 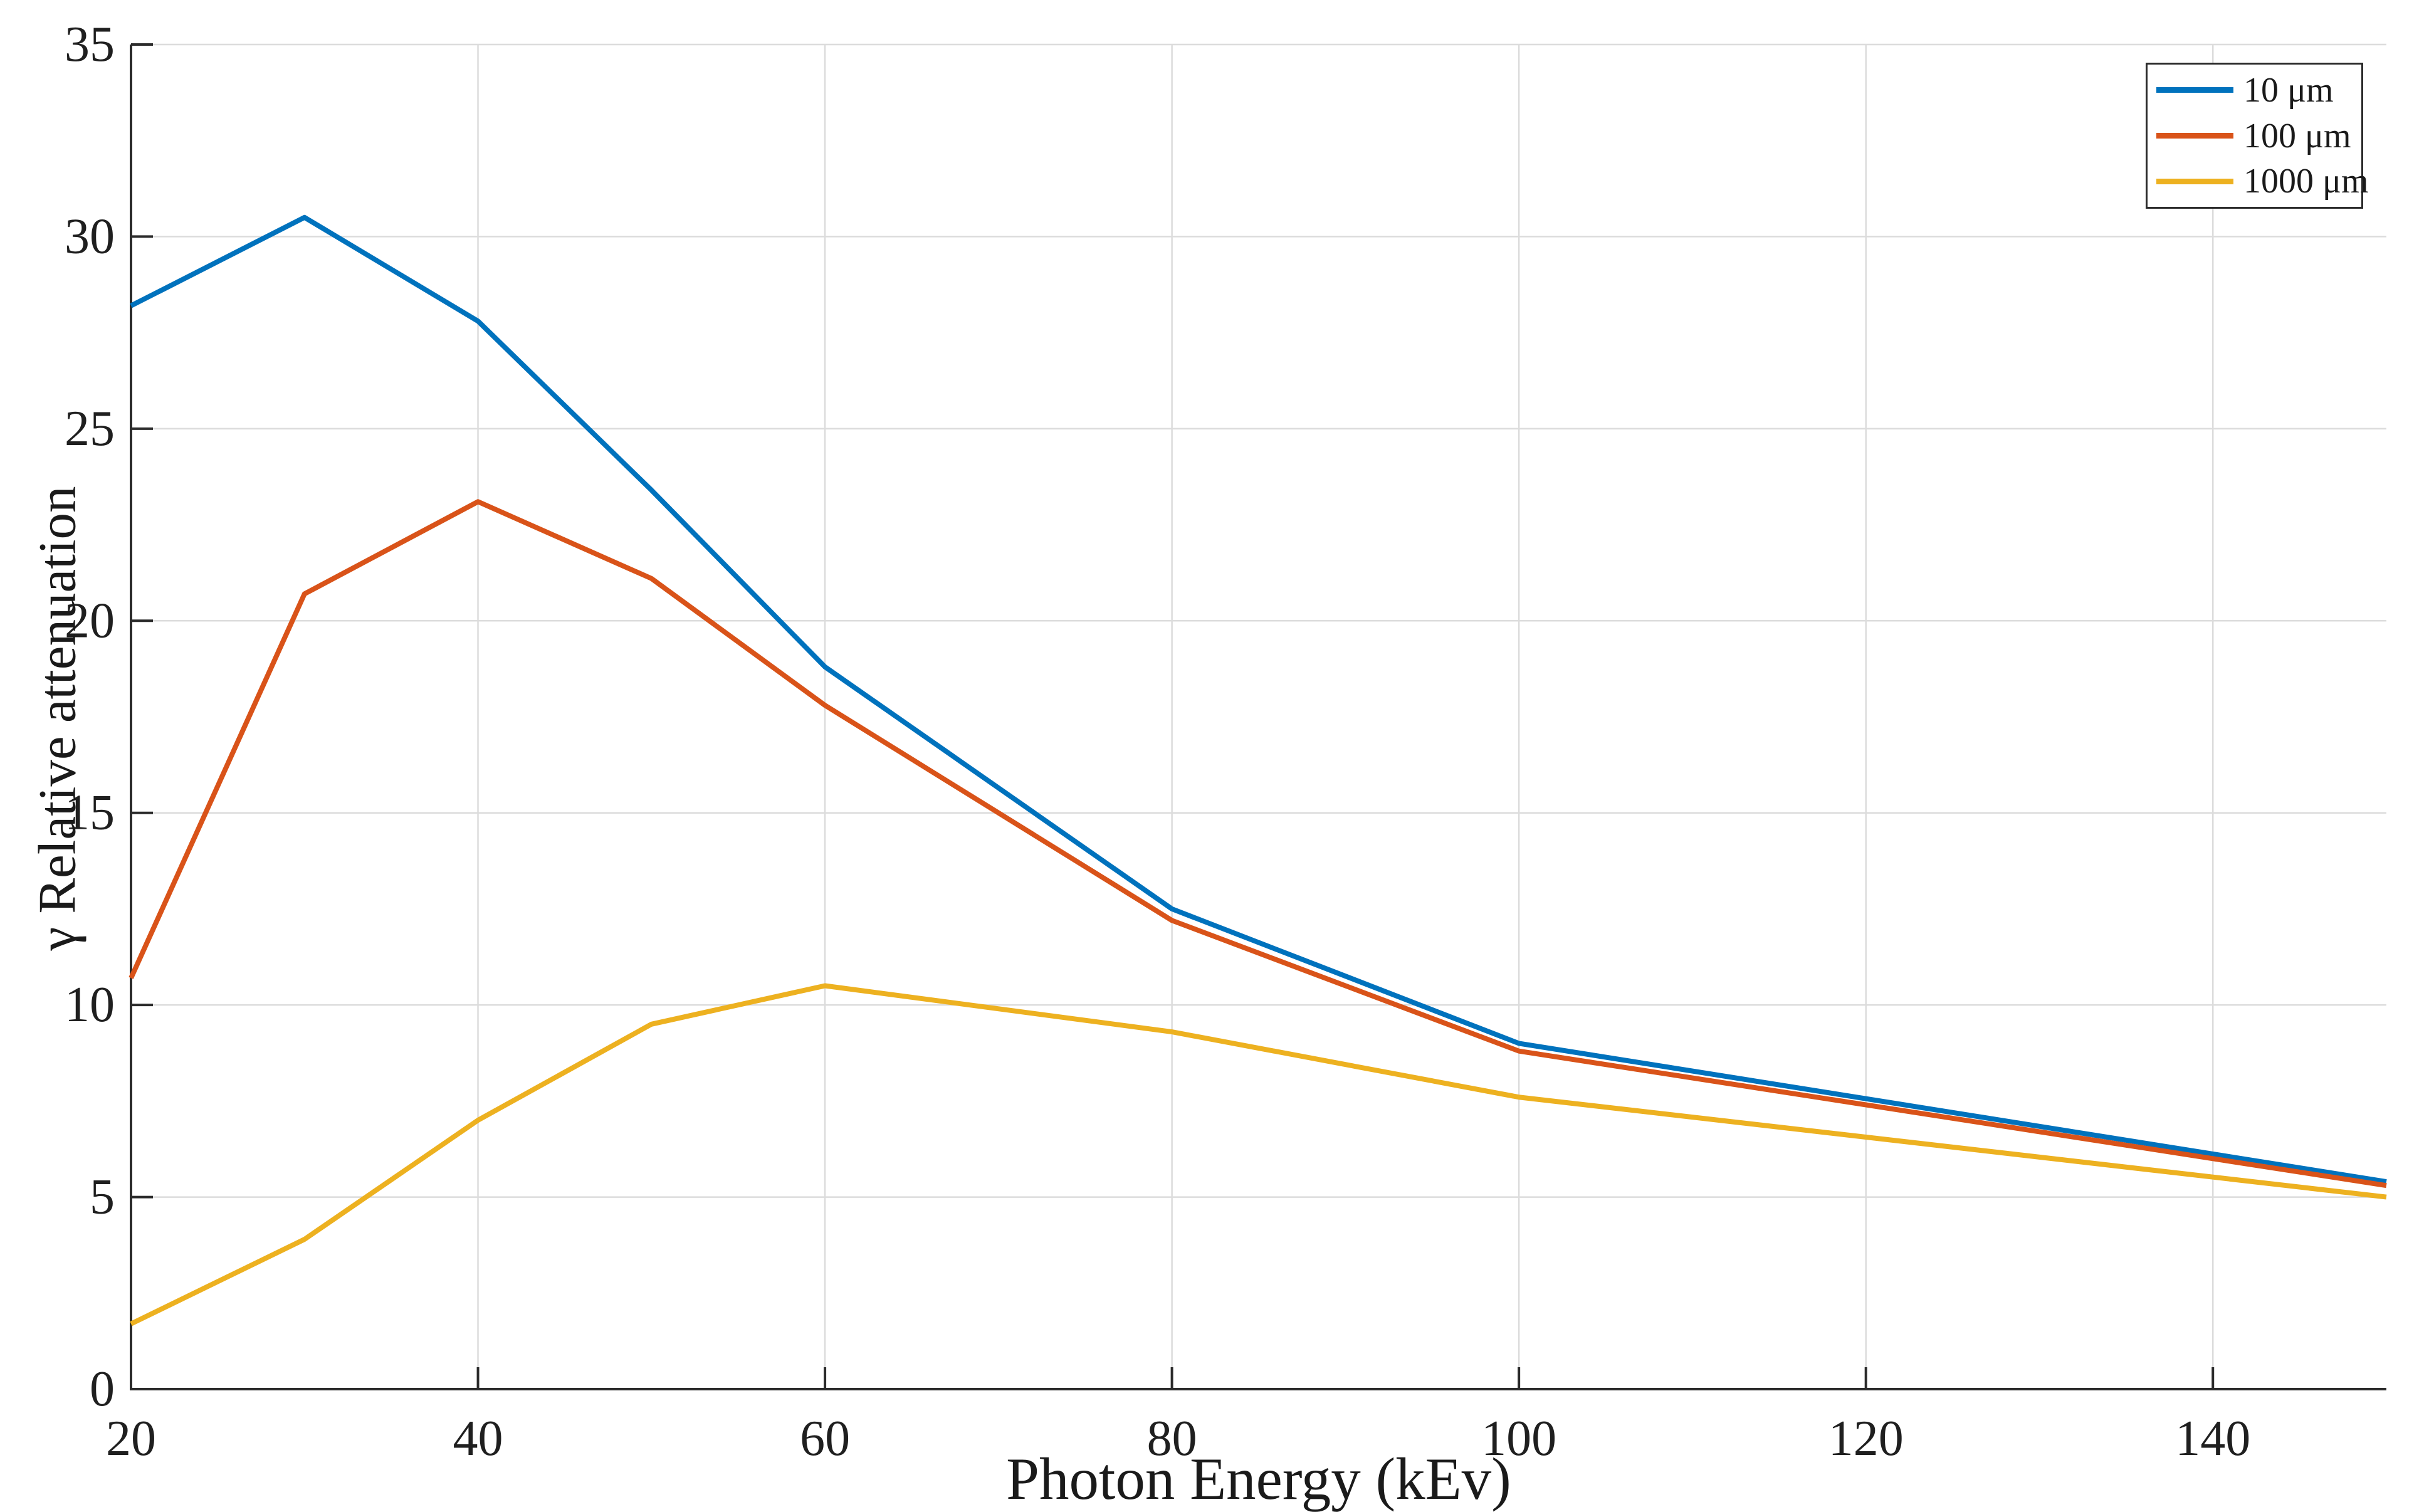 What do you see at coordinates (1866, 1438) in the screenshot?
I see `x-tick-label: 120` at bounding box center [1866, 1438].